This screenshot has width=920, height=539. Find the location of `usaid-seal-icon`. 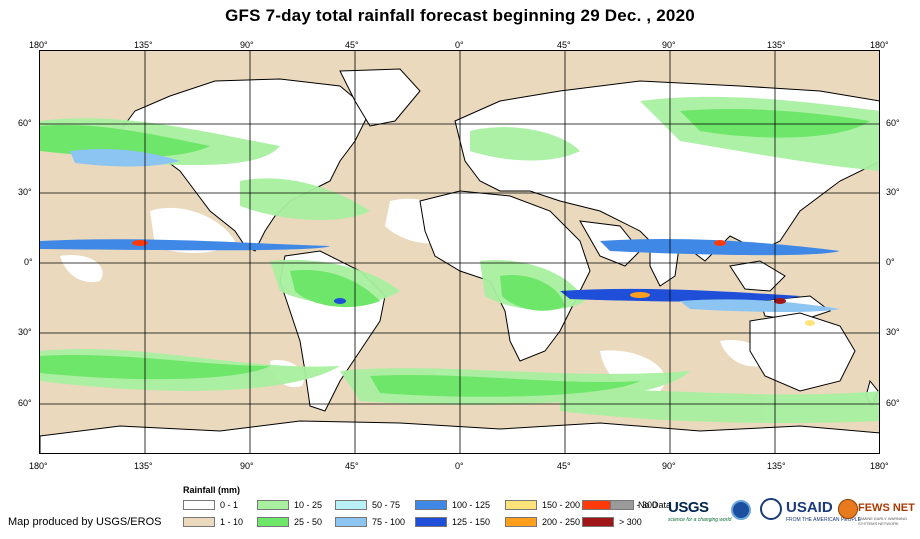

usaid-seal-icon is located at coordinates (771, 509).